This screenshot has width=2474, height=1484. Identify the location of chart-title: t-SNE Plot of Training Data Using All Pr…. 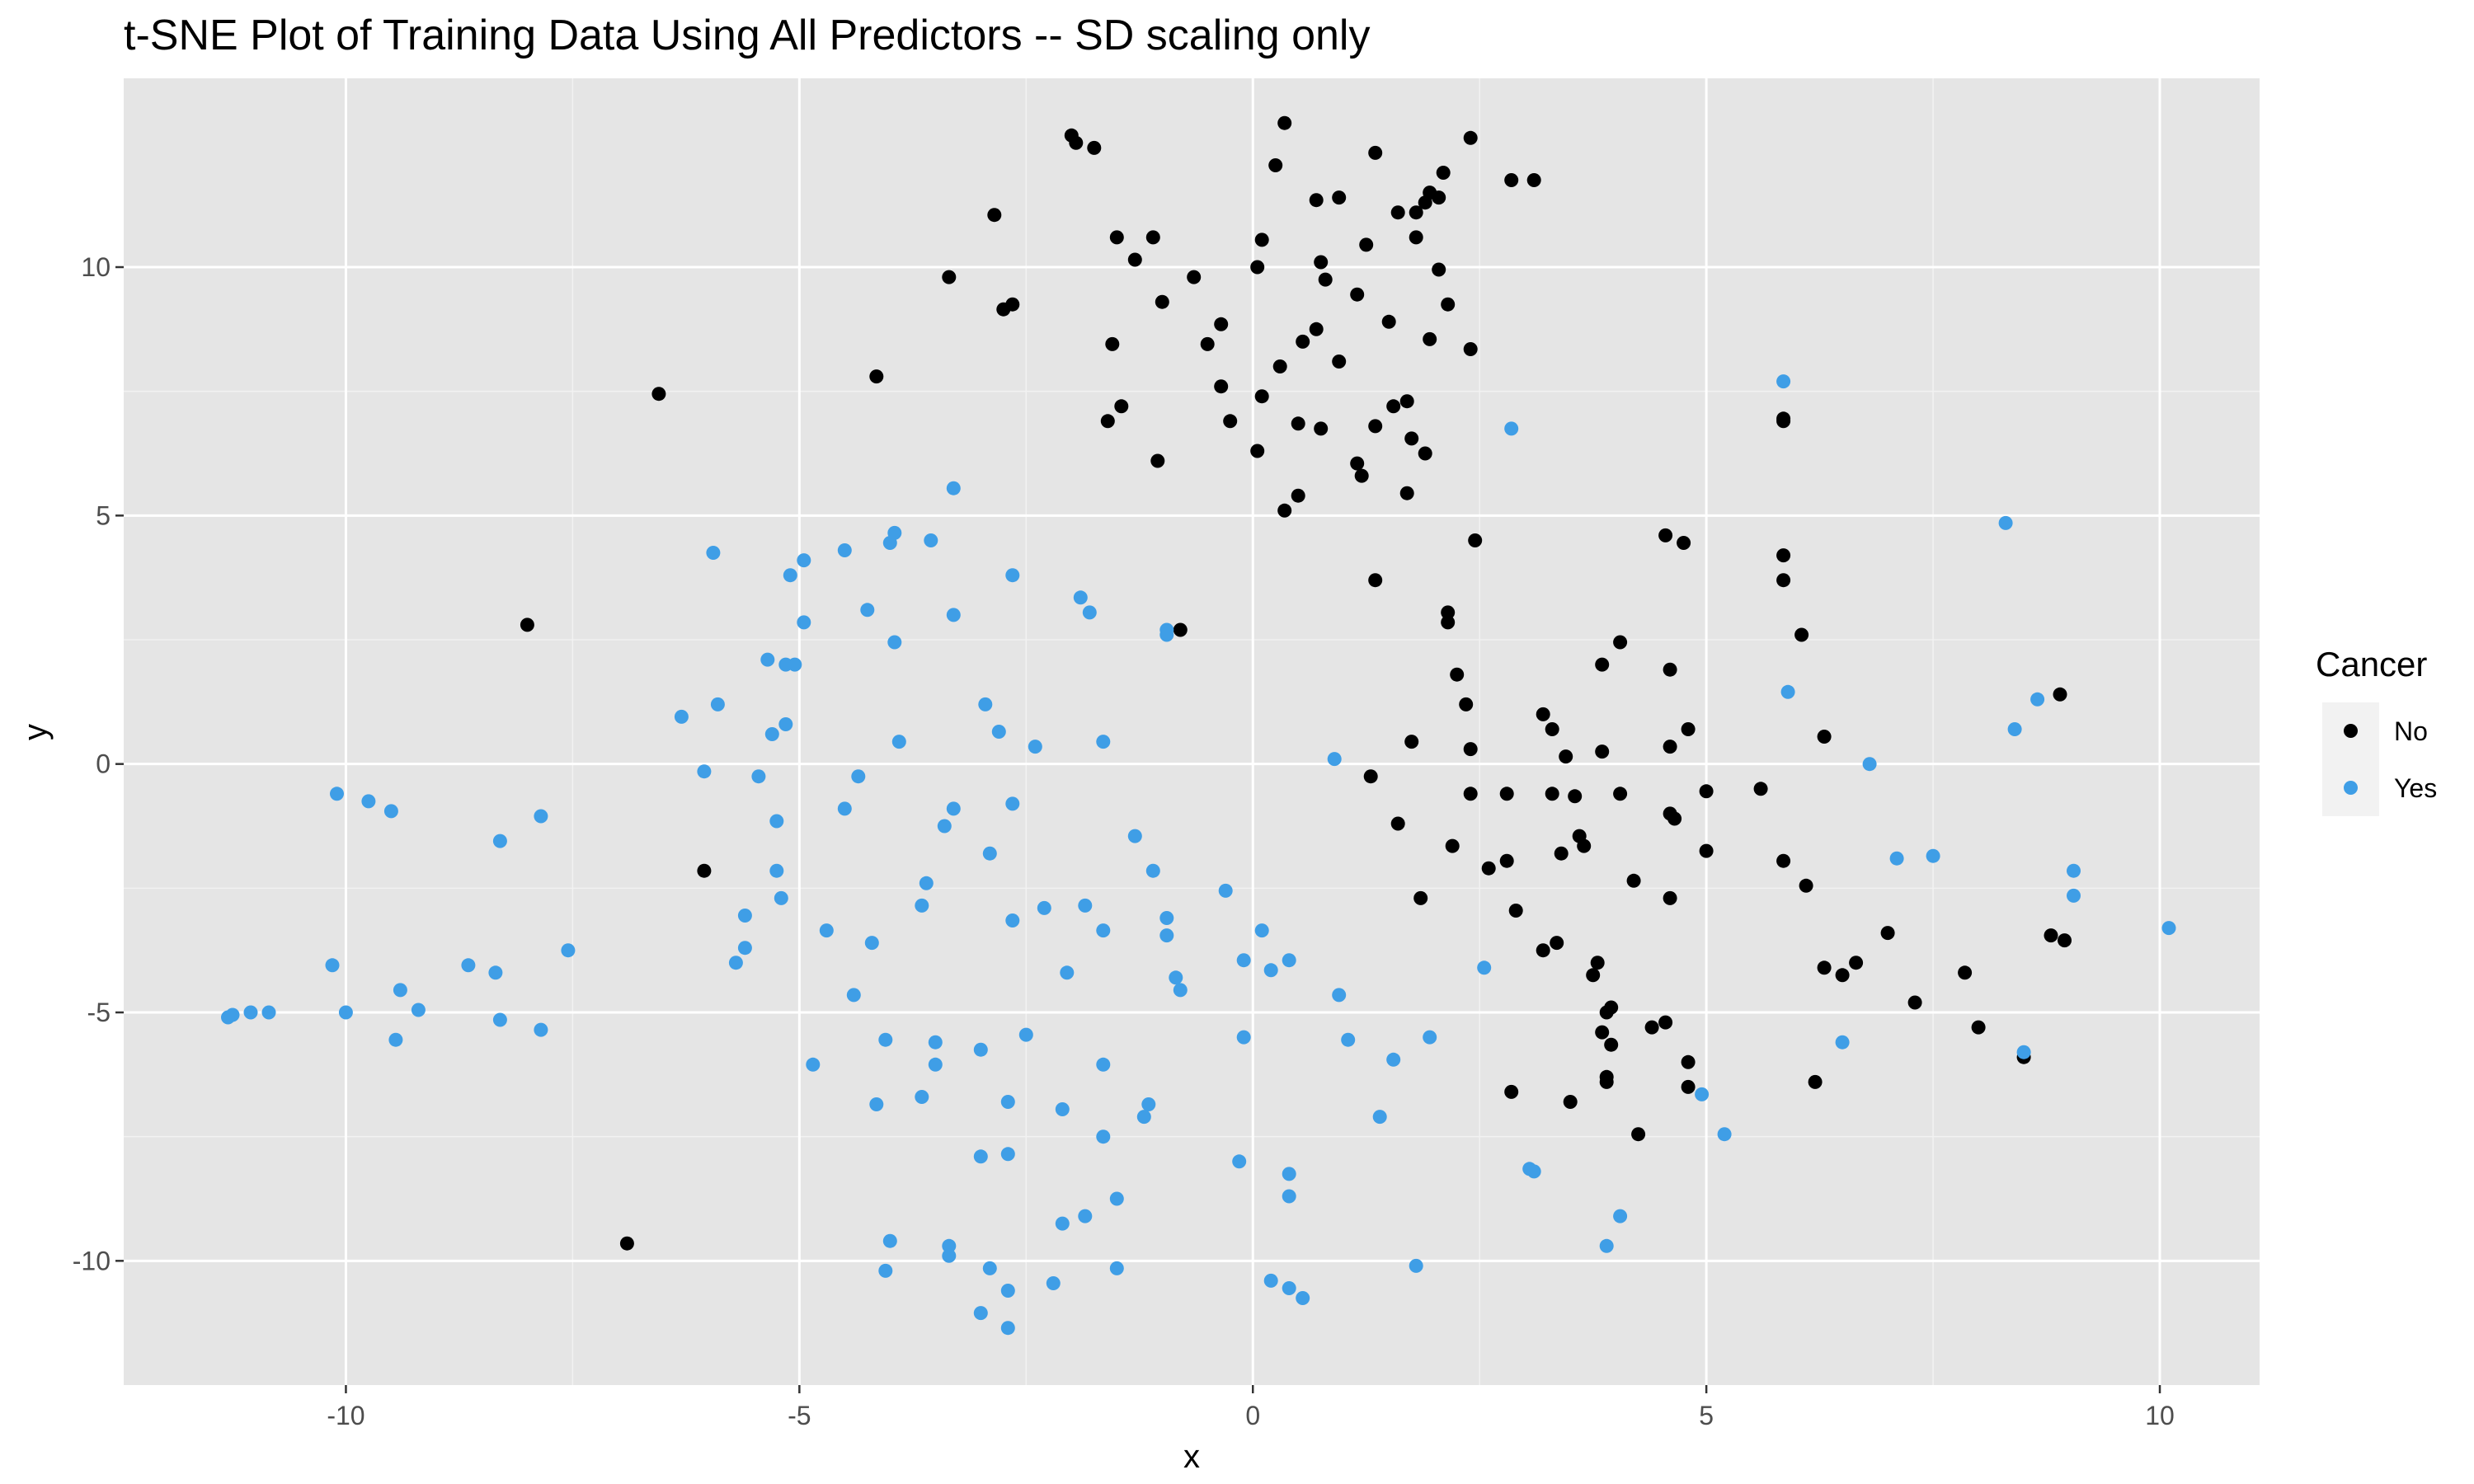
(747, 35).